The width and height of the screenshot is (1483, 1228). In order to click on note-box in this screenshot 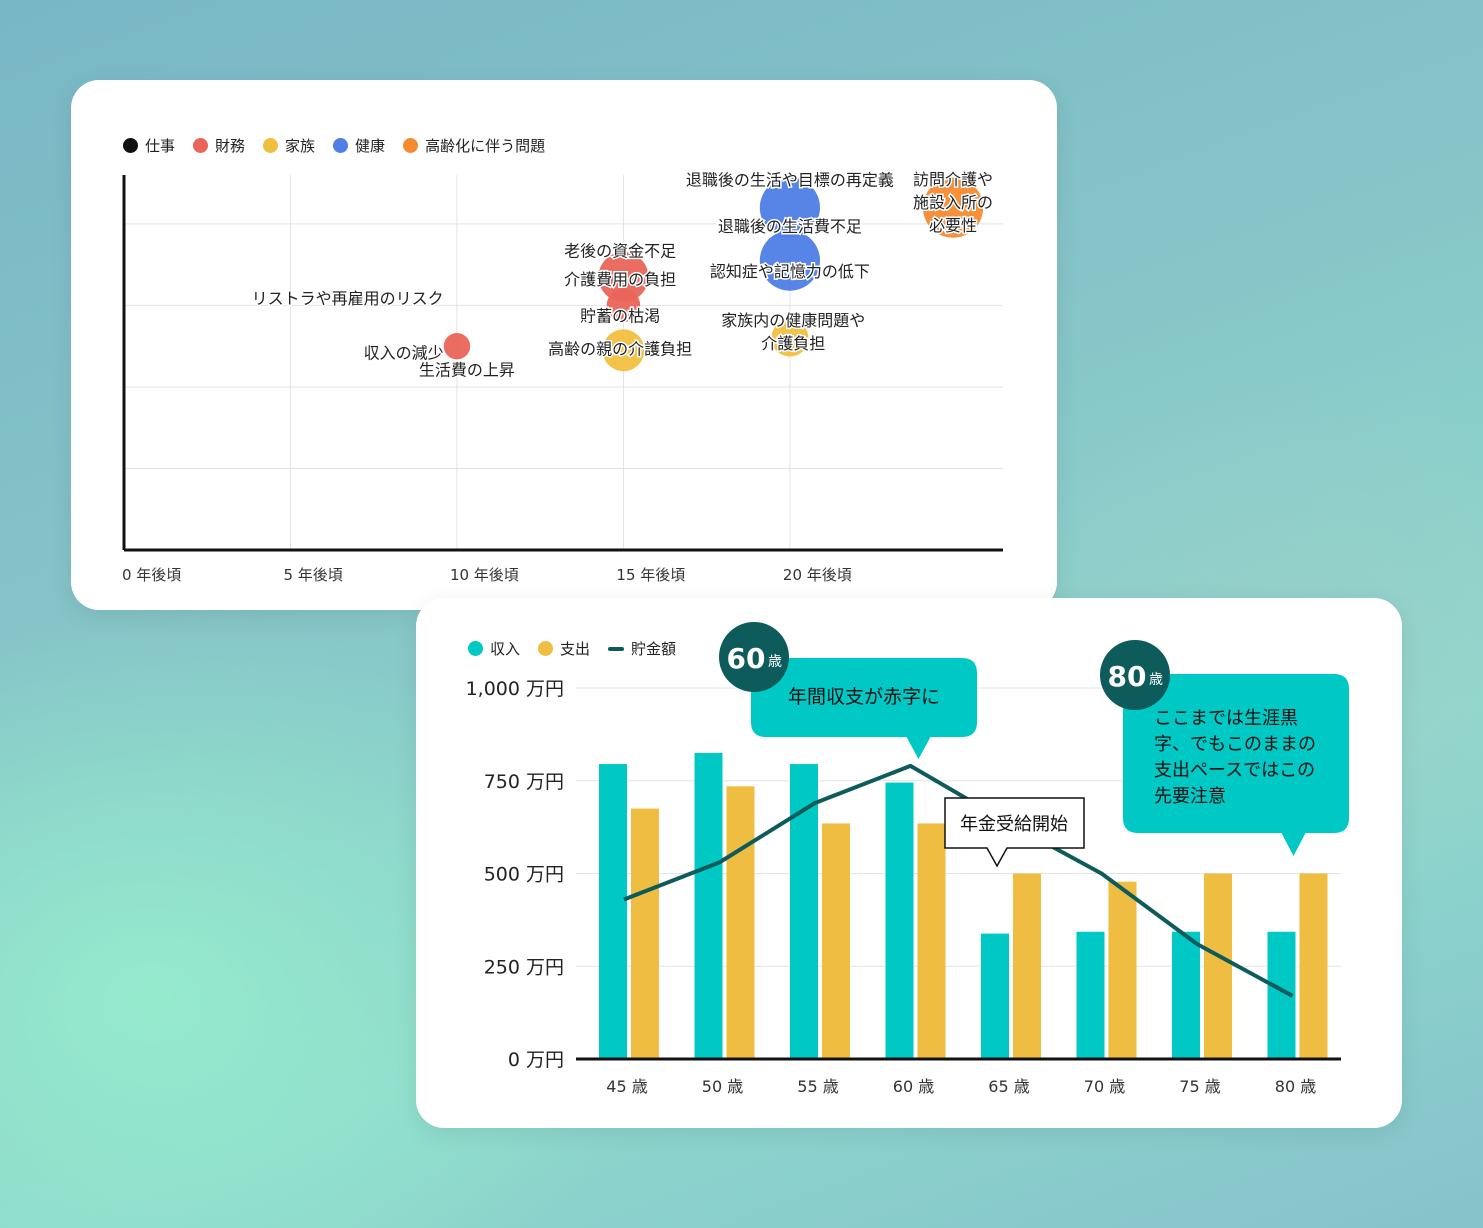, I will do `click(1014, 832)`.